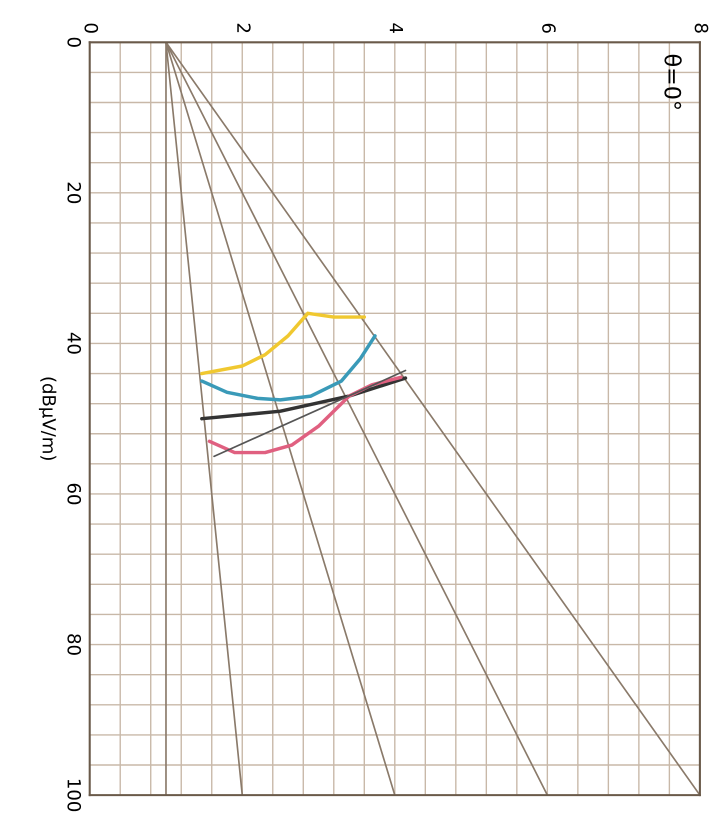 Image resolution: width=712 pixels, height=813 pixels. What do you see at coordinates (91, 28) in the screenshot?
I see `x-tick-label: 0` at bounding box center [91, 28].